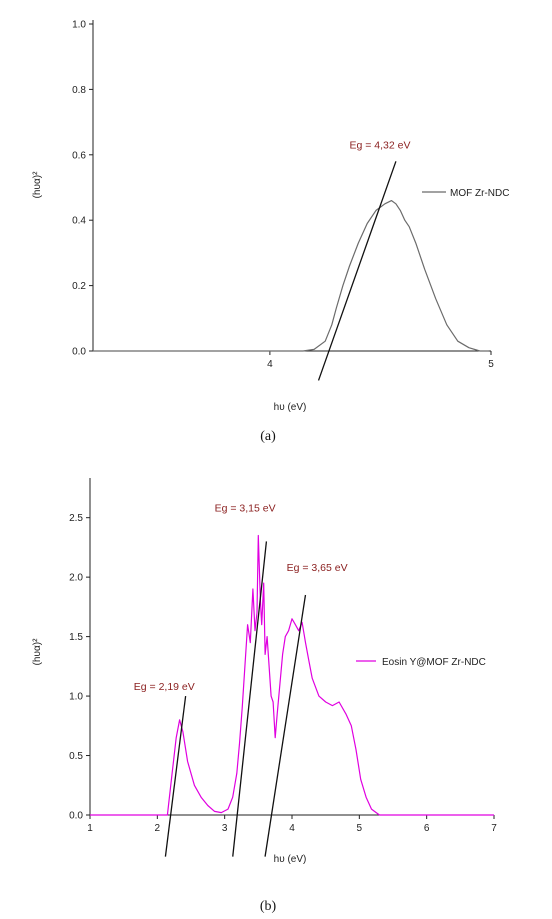 This screenshot has width=552, height=919. What do you see at coordinates (427, 828) in the screenshot?
I see `panel-b-x-tick-label: 6` at bounding box center [427, 828].